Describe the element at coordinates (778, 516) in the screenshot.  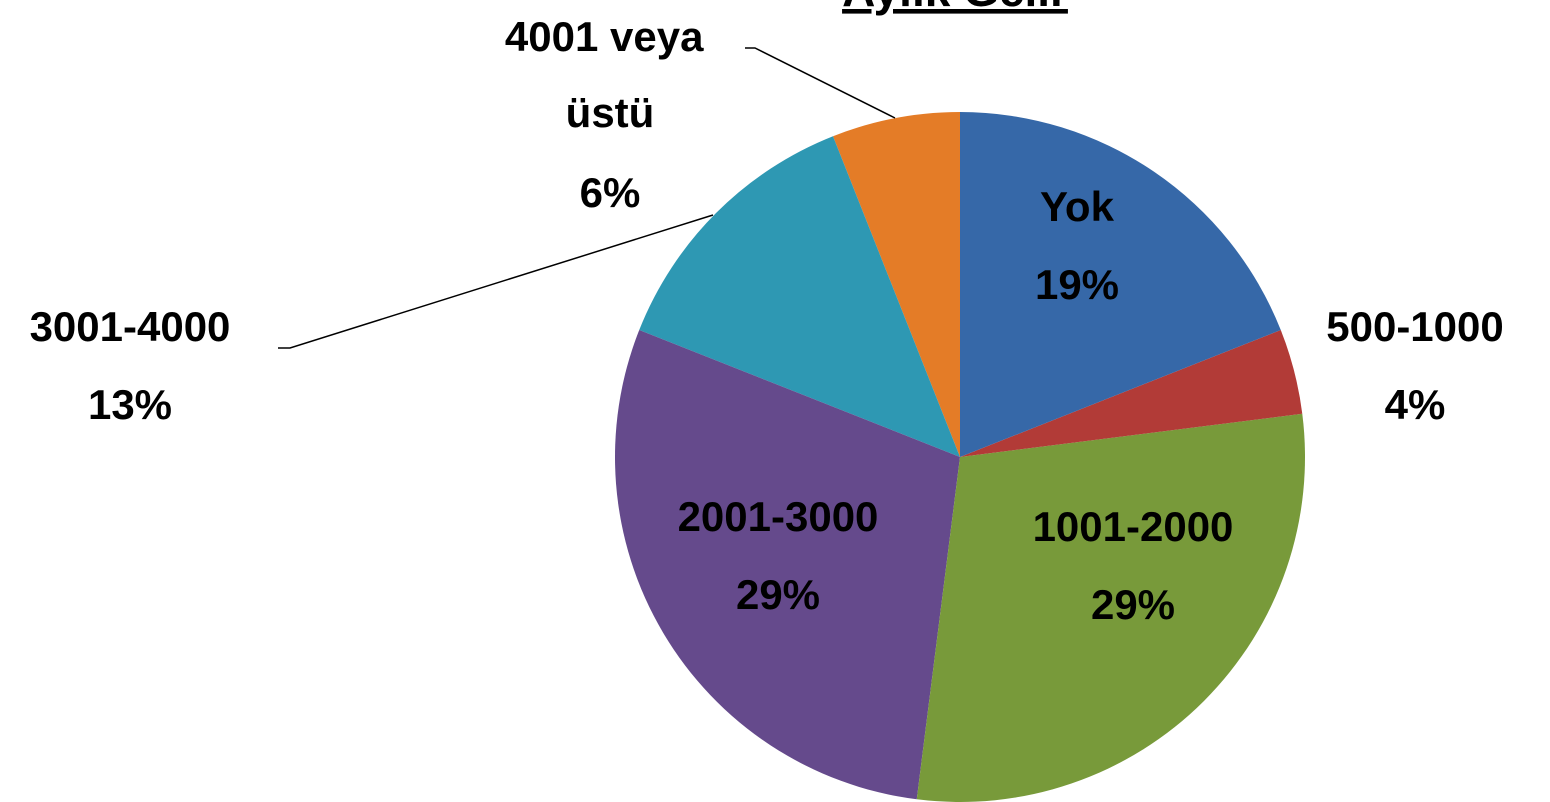
I see `category-label: 2001-3000` at that location.